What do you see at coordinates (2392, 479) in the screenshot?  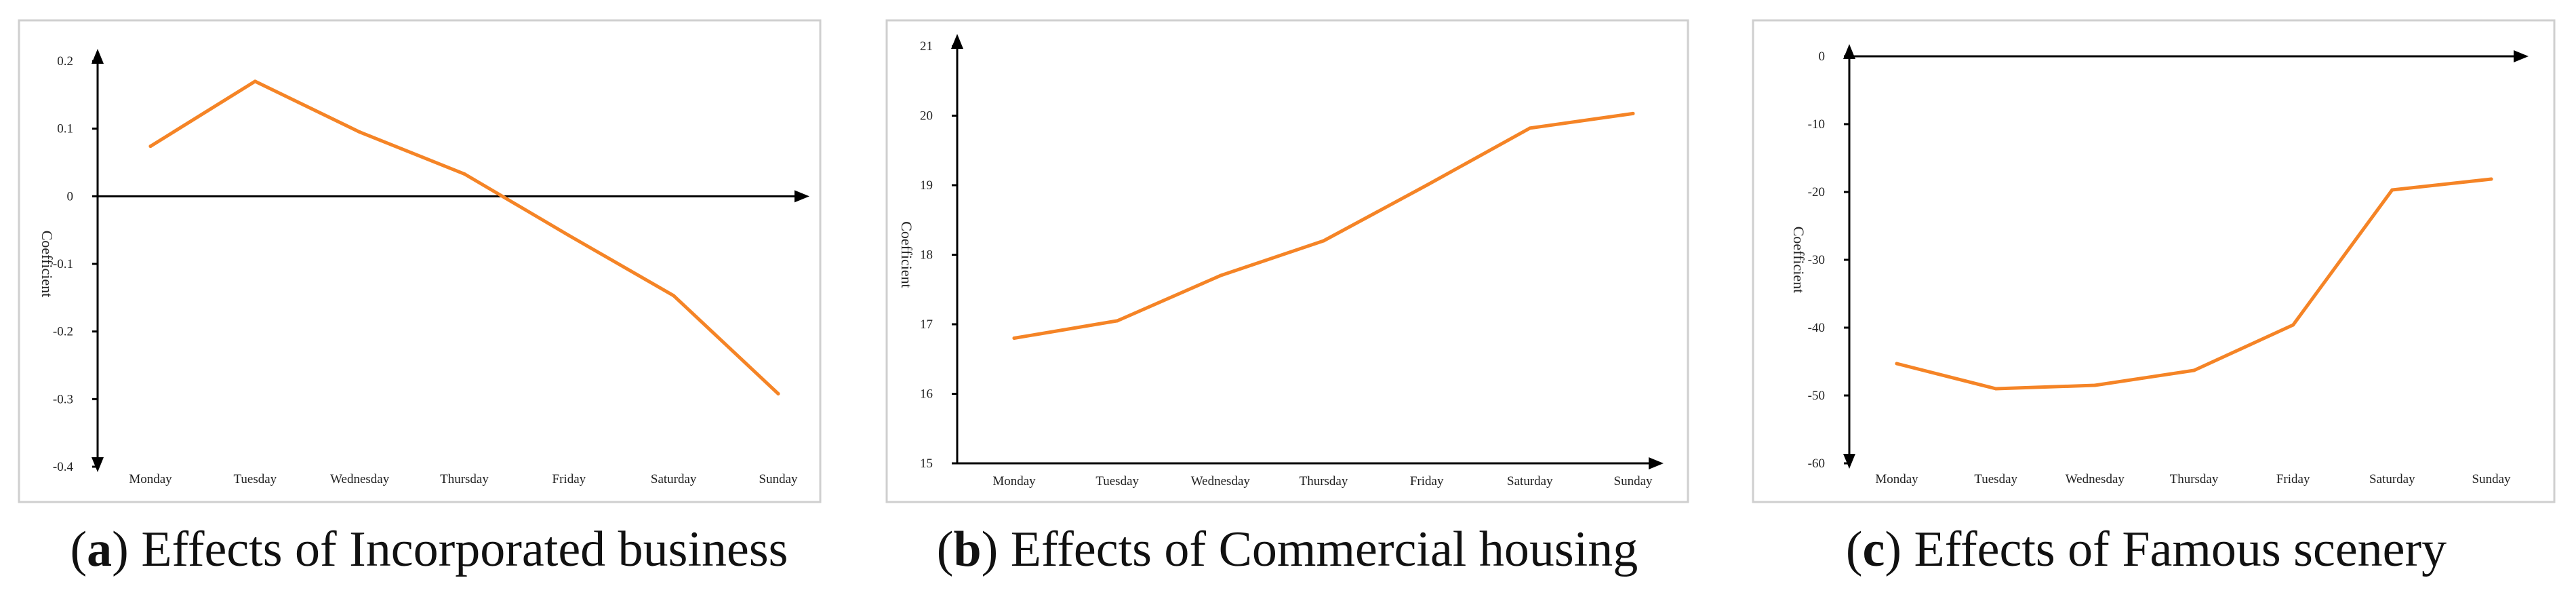 I see `x-tick-label-c: Saturday` at bounding box center [2392, 479].